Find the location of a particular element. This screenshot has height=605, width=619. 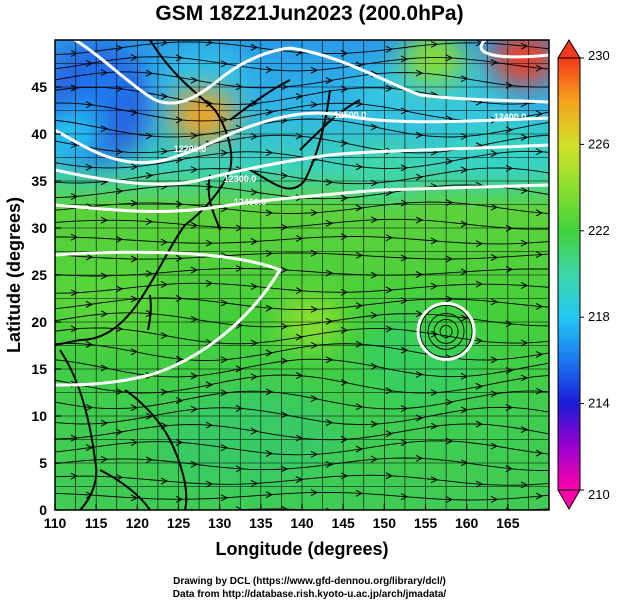

contour-label: 12400.0 is located at coordinates (510, 117).